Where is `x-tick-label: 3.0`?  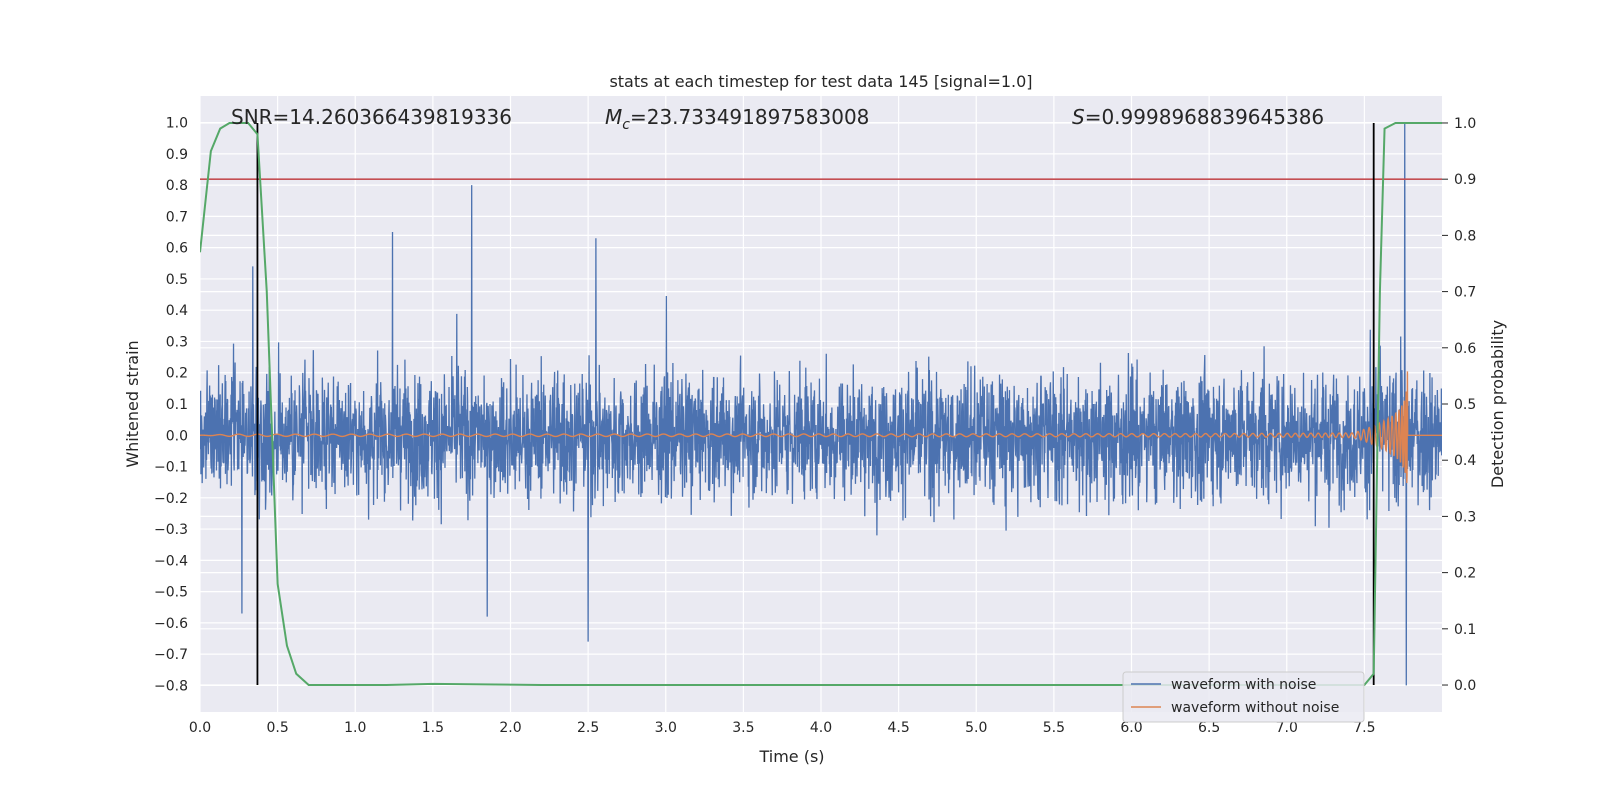 x-tick-label: 3.0 is located at coordinates (666, 728).